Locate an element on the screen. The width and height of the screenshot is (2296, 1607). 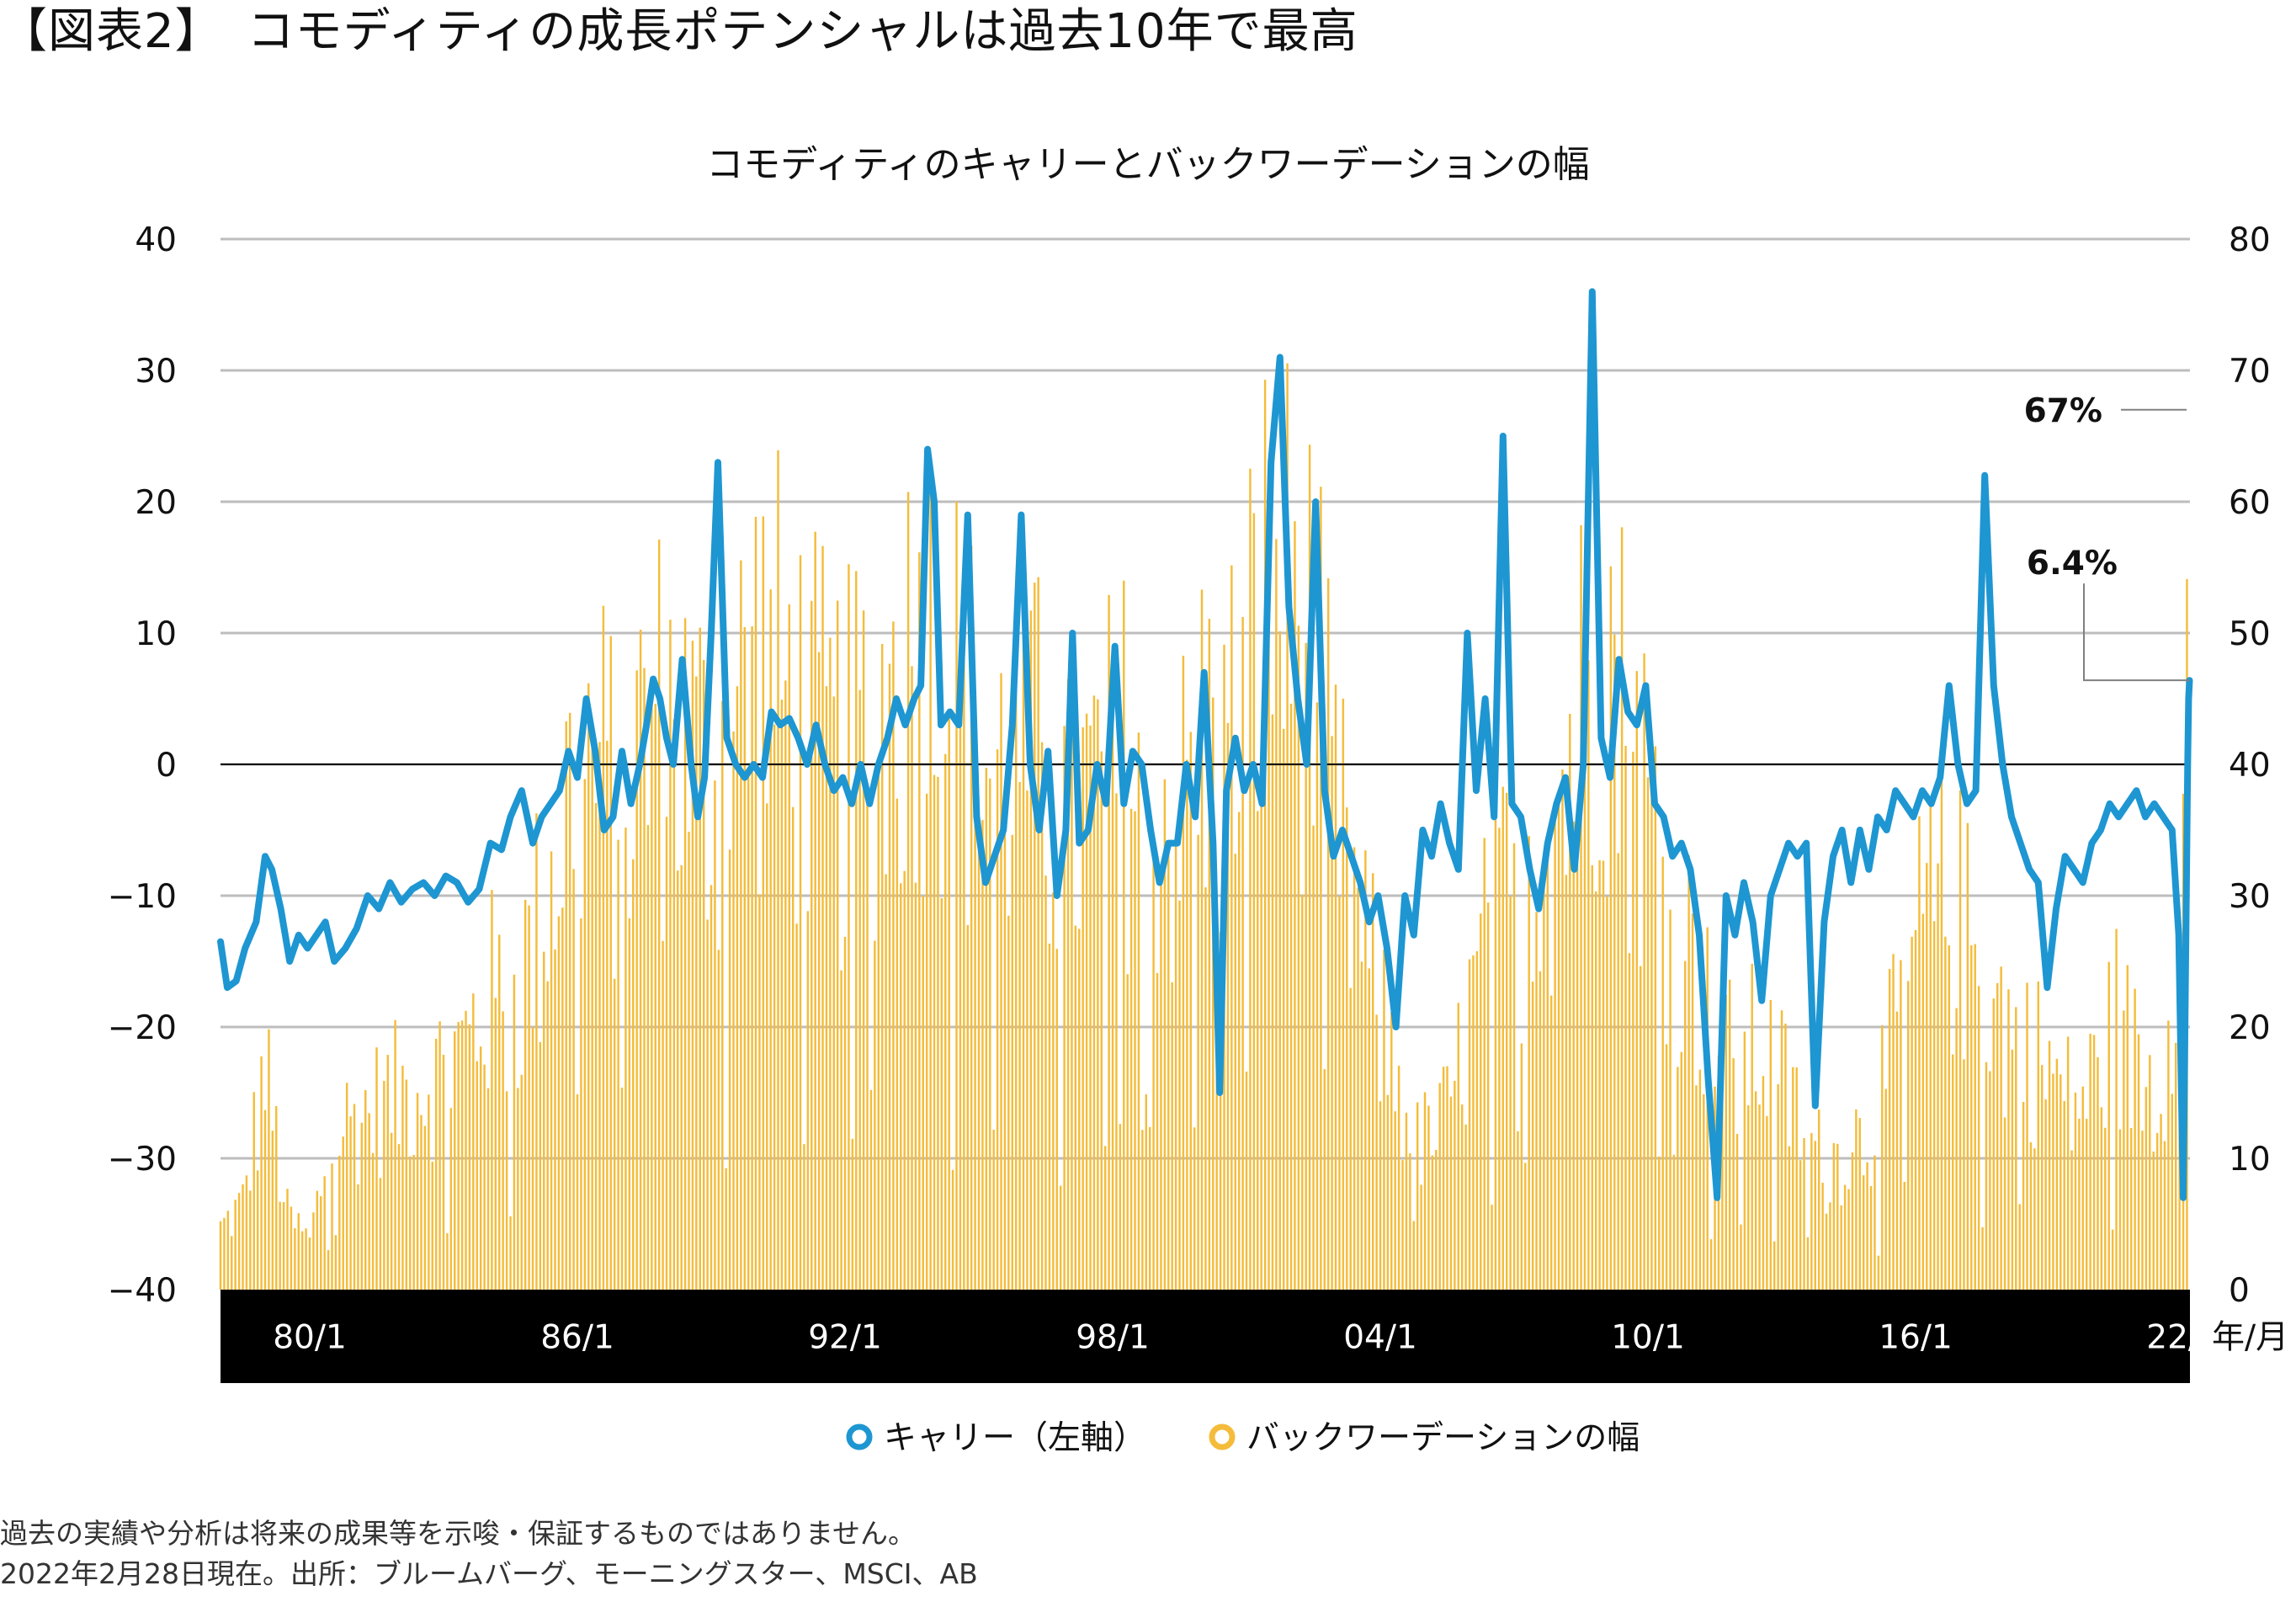
y-right-tick-label: 30 is located at coordinates (2250, 897).